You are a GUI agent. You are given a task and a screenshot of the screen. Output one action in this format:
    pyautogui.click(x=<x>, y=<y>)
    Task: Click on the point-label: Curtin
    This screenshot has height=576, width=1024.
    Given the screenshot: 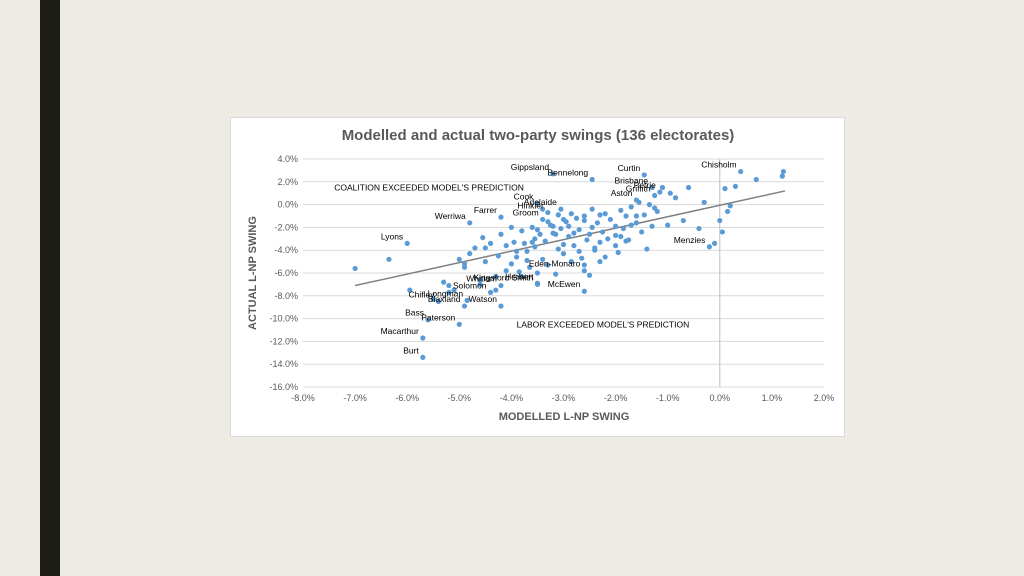 What is the action you would take?
    pyautogui.click(x=629, y=168)
    